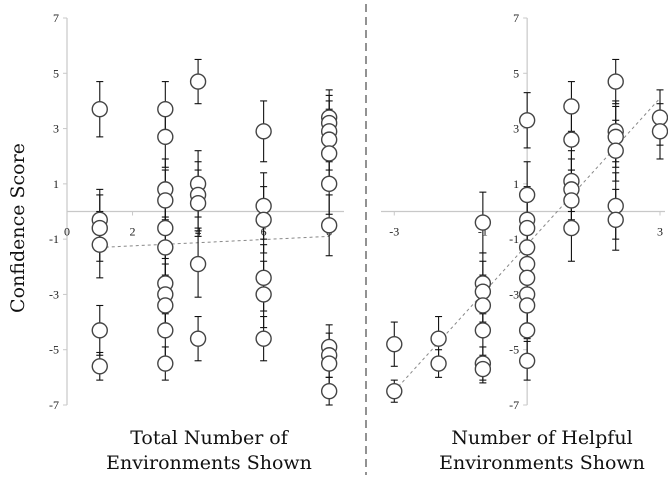 This screenshot has height=477, width=668. What do you see at coordinates (541, 438) in the screenshot?
I see `x-axis-label: Number of Helpful` at bounding box center [541, 438].